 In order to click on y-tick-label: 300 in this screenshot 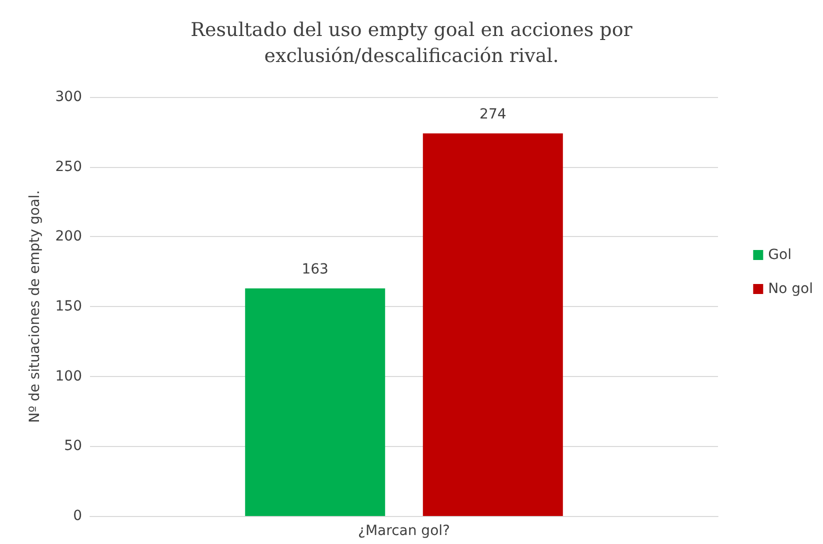, I will do `click(68, 97)`.